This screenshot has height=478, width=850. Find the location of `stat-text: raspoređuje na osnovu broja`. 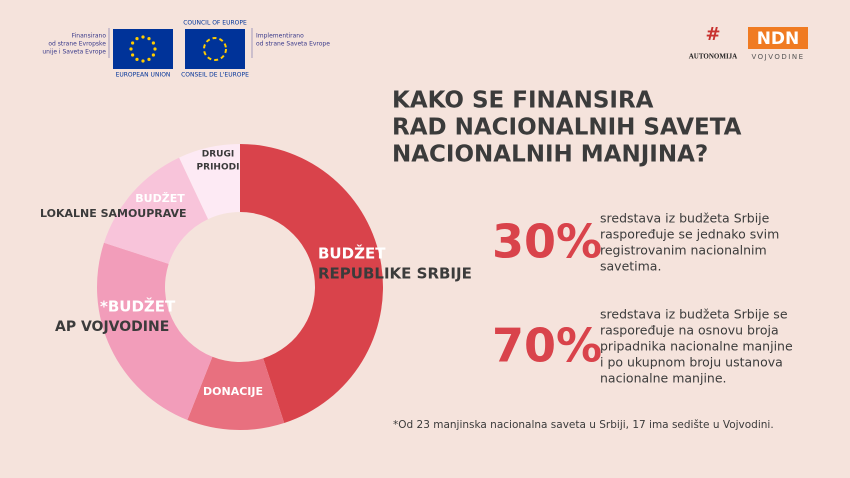

stat-text: raspoređuje na osnovu broja is located at coordinates (689, 330).